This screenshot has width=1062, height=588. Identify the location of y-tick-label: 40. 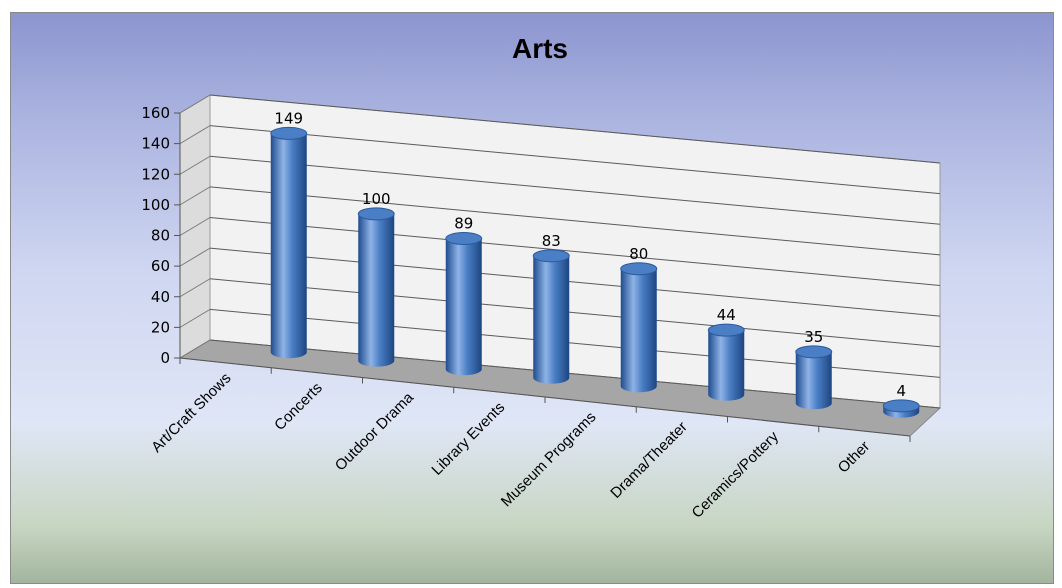
(160, 297).